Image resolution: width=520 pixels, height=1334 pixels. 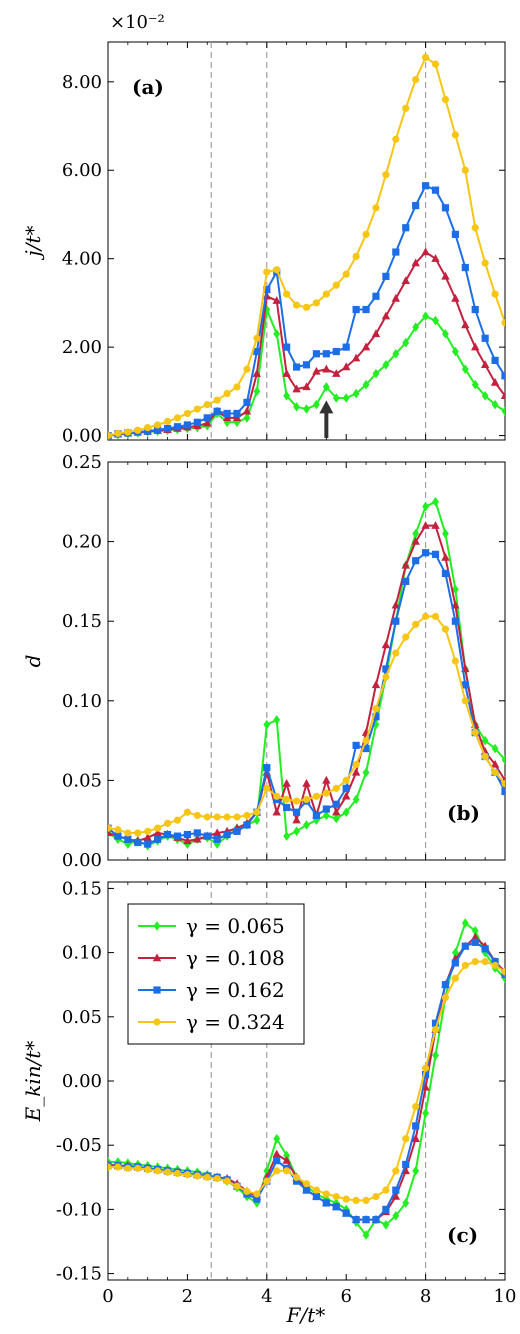 I want to click on legend-label: γ = 0.162, so click(x=235, y=990).